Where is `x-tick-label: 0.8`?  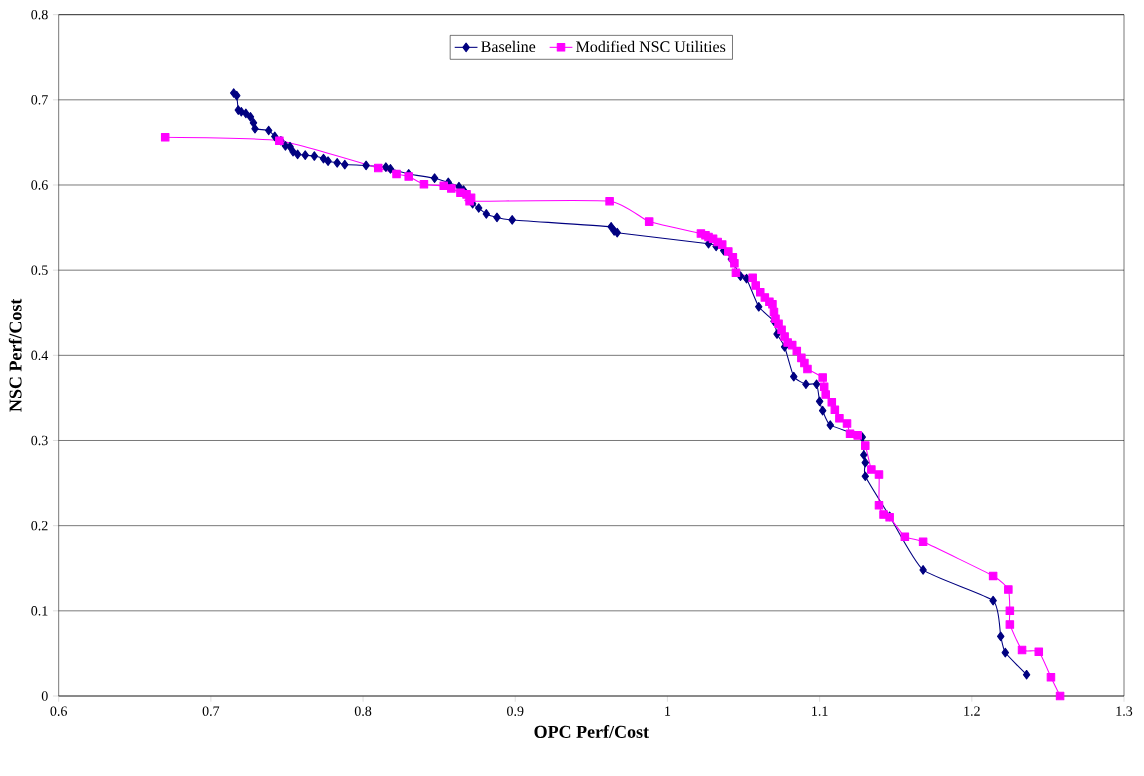 x-tick-label: 0.8 is located at coordinates (363, 711).